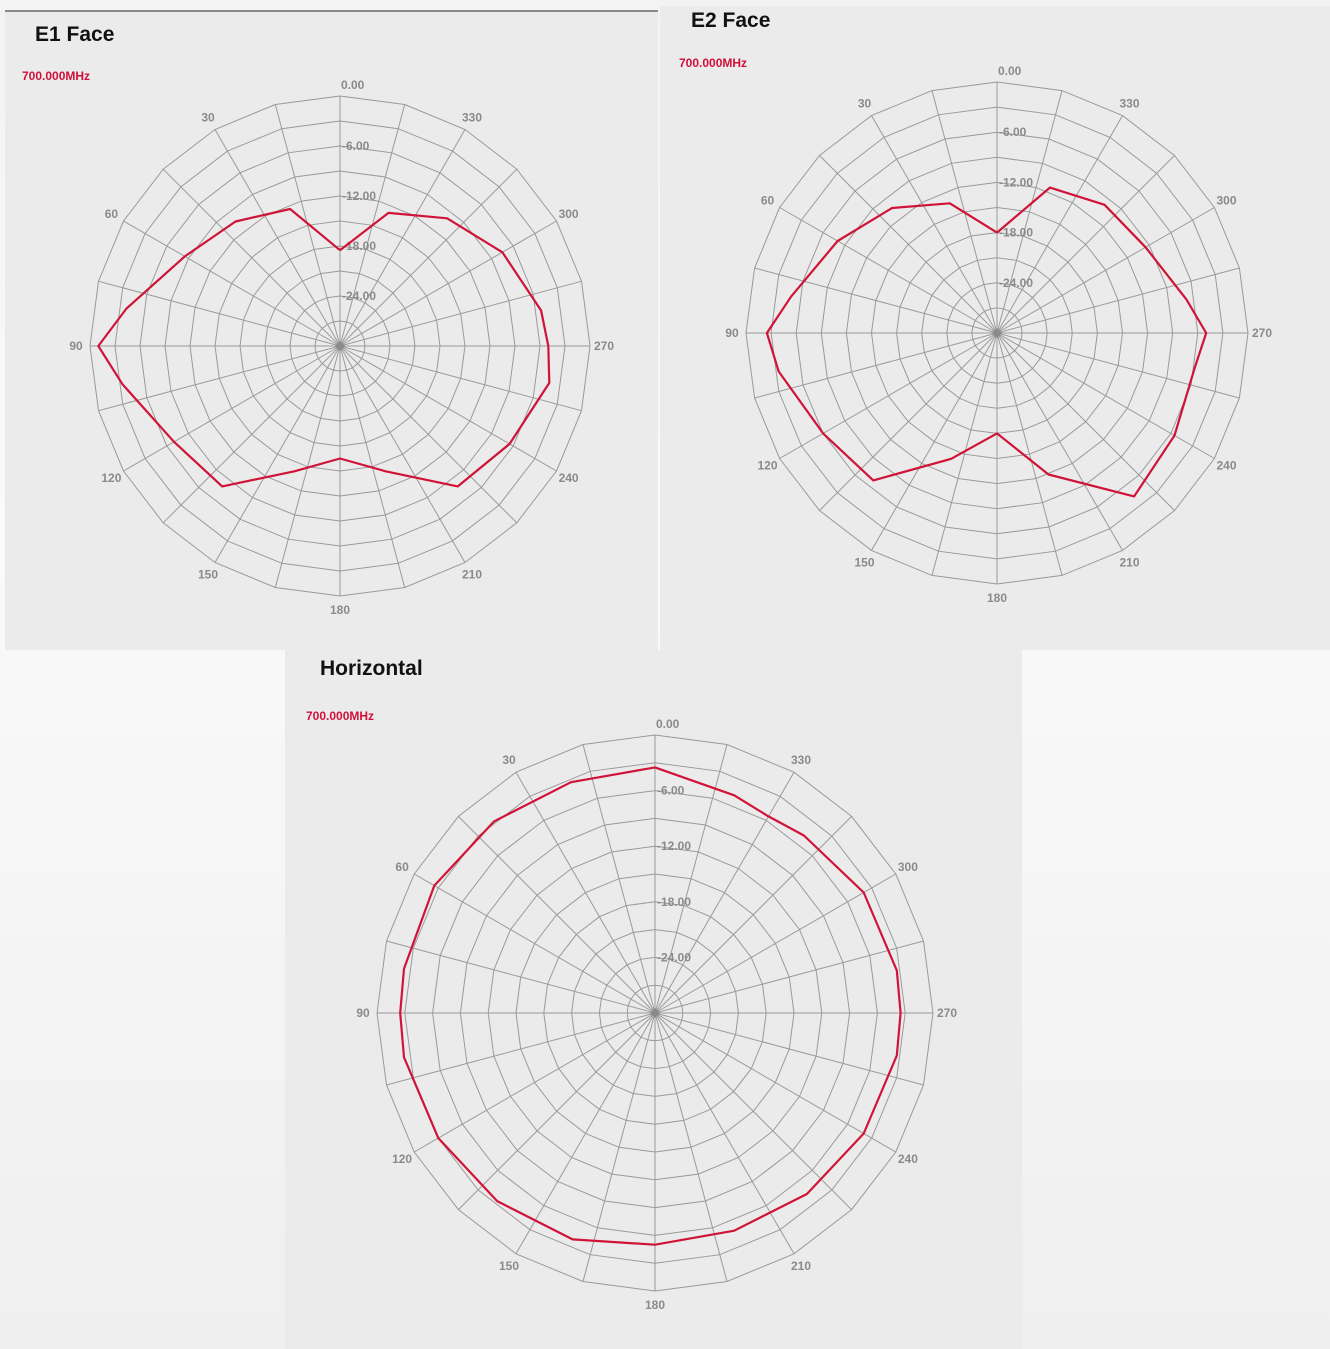 Image resolution: width=1330 pixels, height=1349 pixels. Describe the element at coordinates (56, 76) in the screenshot. I see `frequency-label-e1: 700.000MHz` at that location.